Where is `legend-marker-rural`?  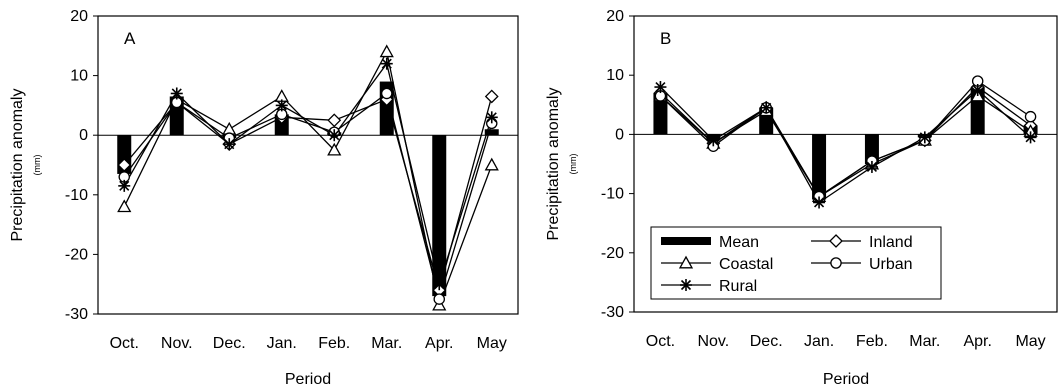
legend-marker-rural is located at coordinates (686, 285).